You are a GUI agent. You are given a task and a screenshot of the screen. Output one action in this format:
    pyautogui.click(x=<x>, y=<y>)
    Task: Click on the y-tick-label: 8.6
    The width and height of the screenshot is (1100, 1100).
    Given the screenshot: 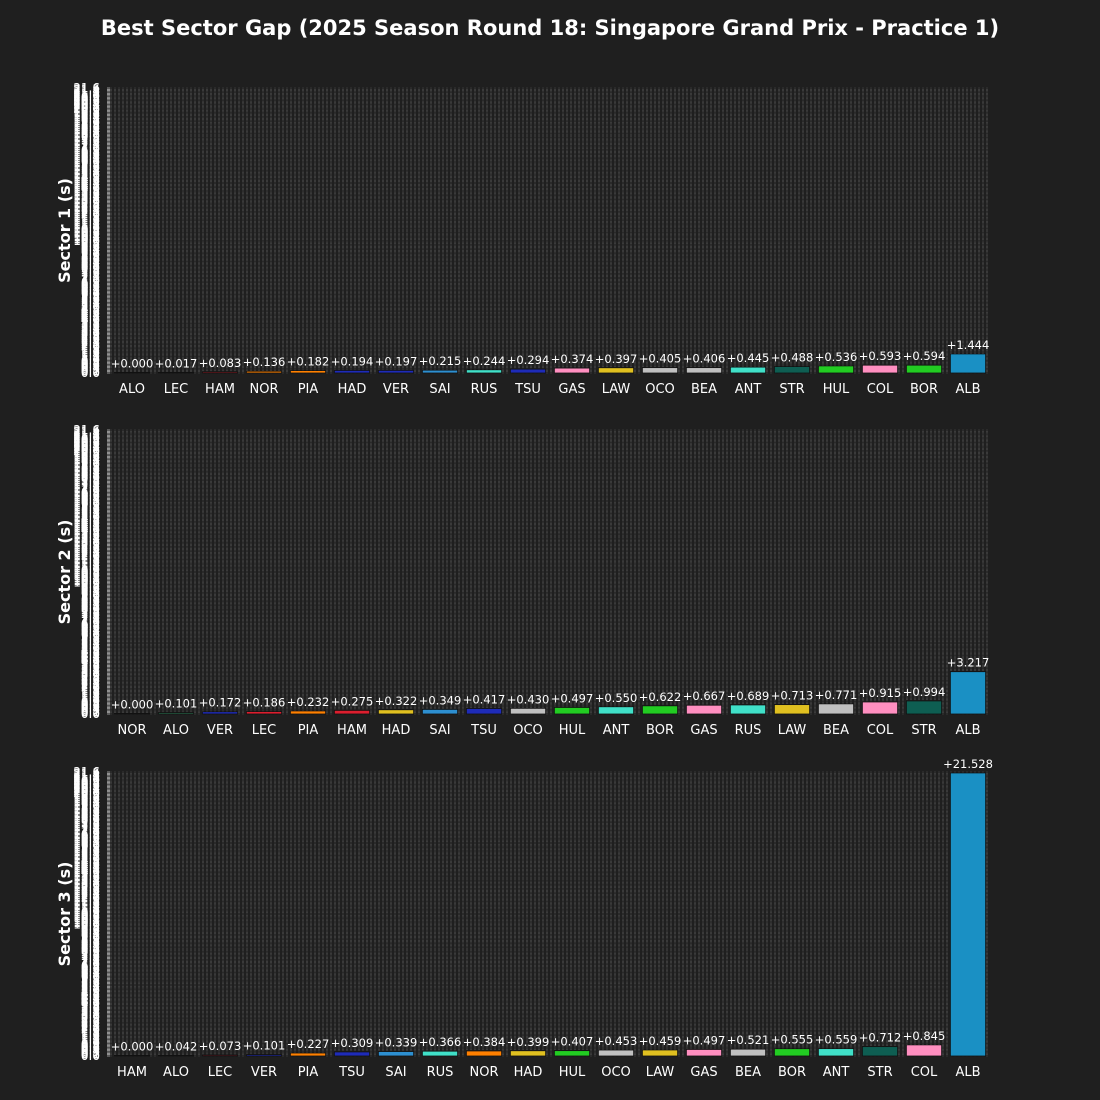 What is the action you would take?
    pyautogui.click(x=90, y=943)
    